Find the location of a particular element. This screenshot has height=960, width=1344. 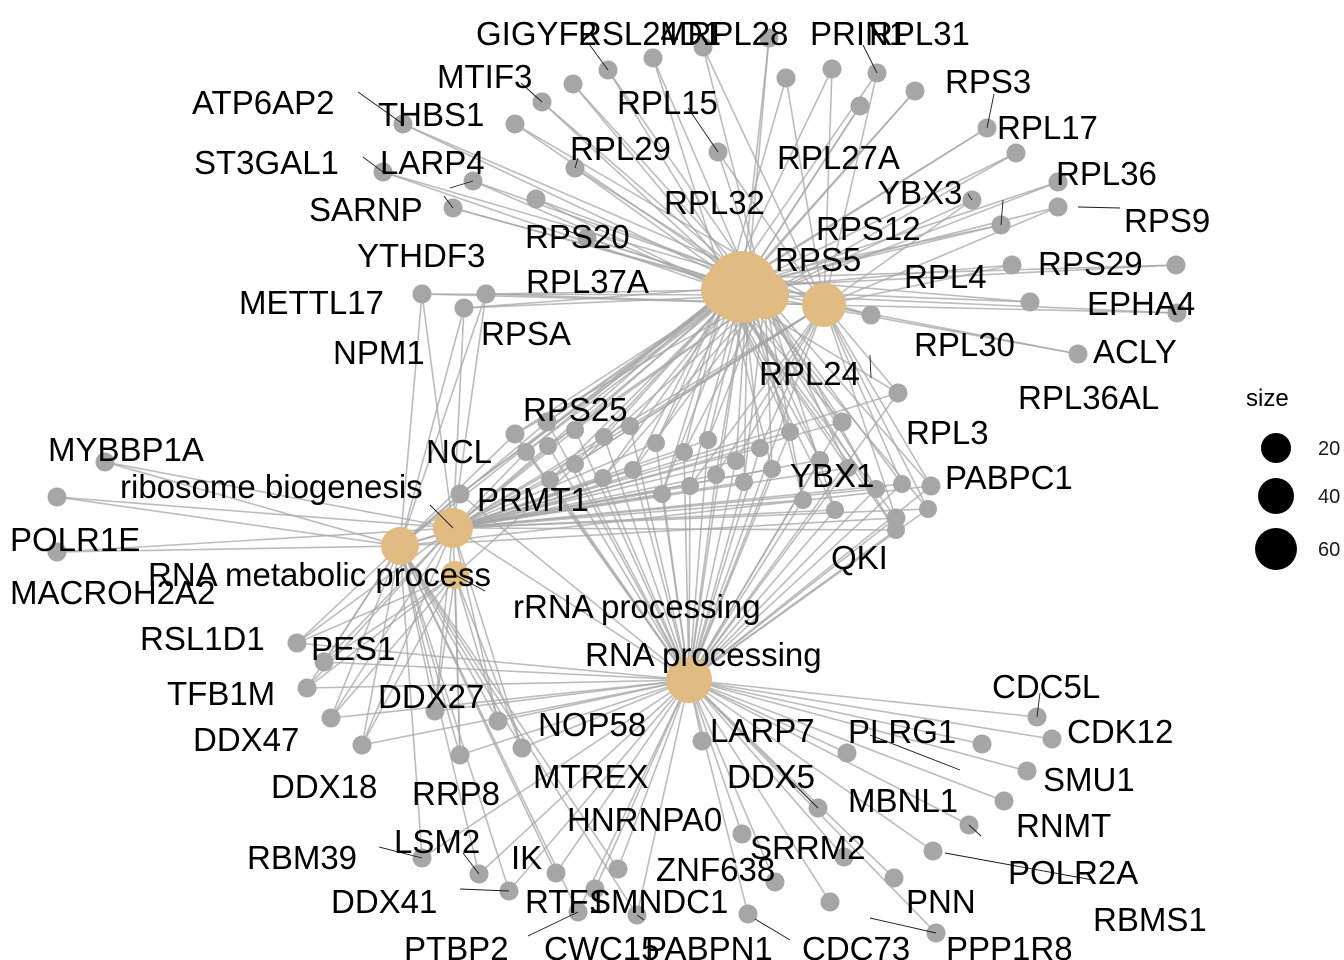

edge-fan-22-translation-cluster-c is located at coordinates (820, 392).